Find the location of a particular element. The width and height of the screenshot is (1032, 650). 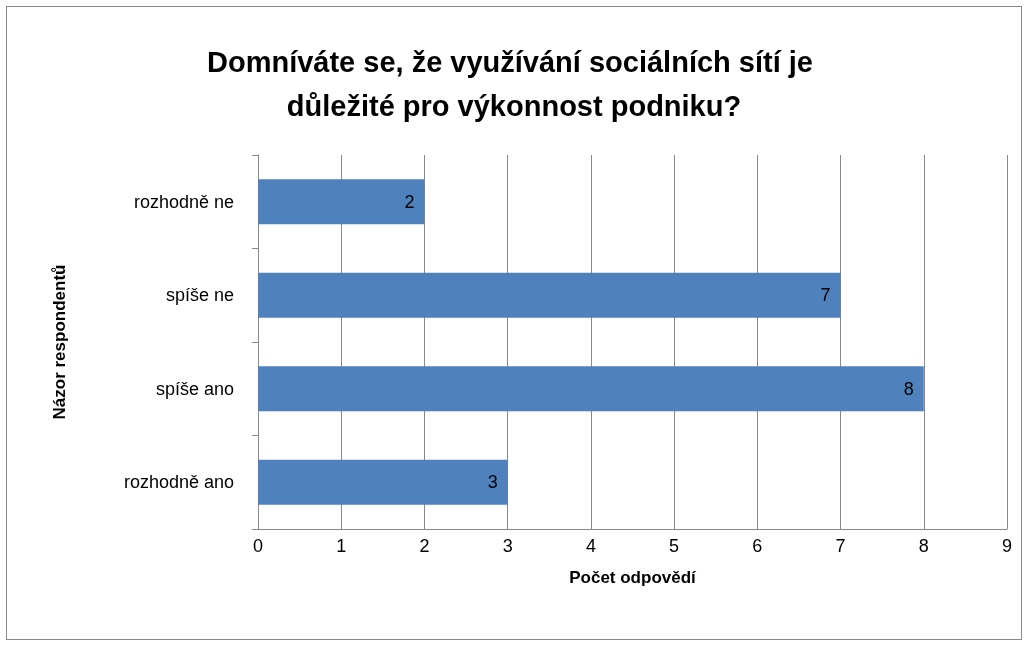

y-tick-label: rozhodně ne is located at coordinates (183, 201).